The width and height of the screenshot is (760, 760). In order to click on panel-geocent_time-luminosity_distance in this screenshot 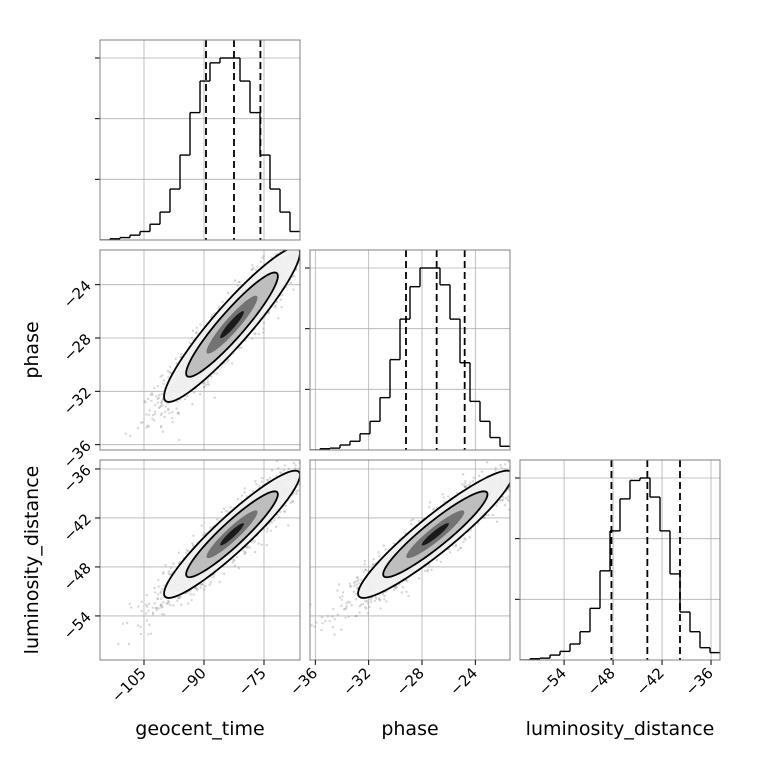, I will do `click(227, 530)`.